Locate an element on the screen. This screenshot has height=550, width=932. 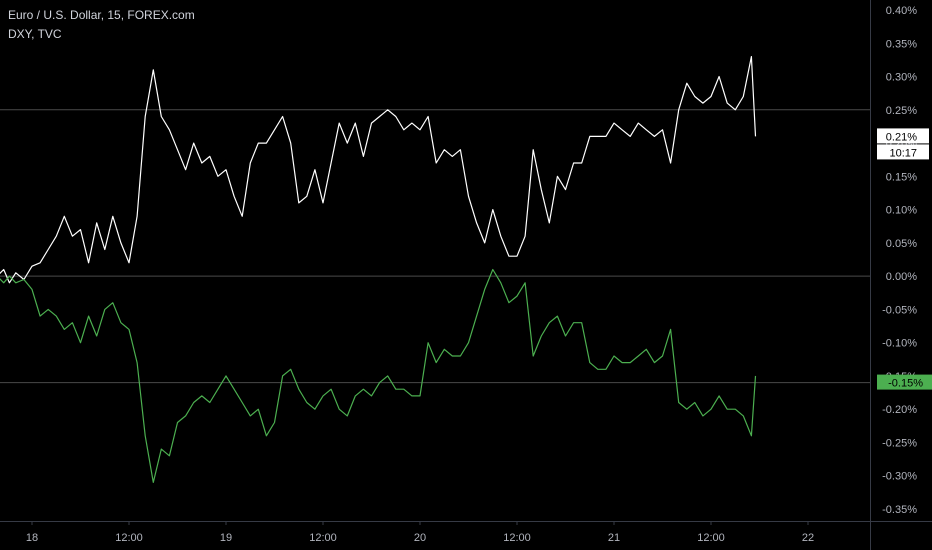
y-tick-label: -0.20% is located at coordinates (899, 410).